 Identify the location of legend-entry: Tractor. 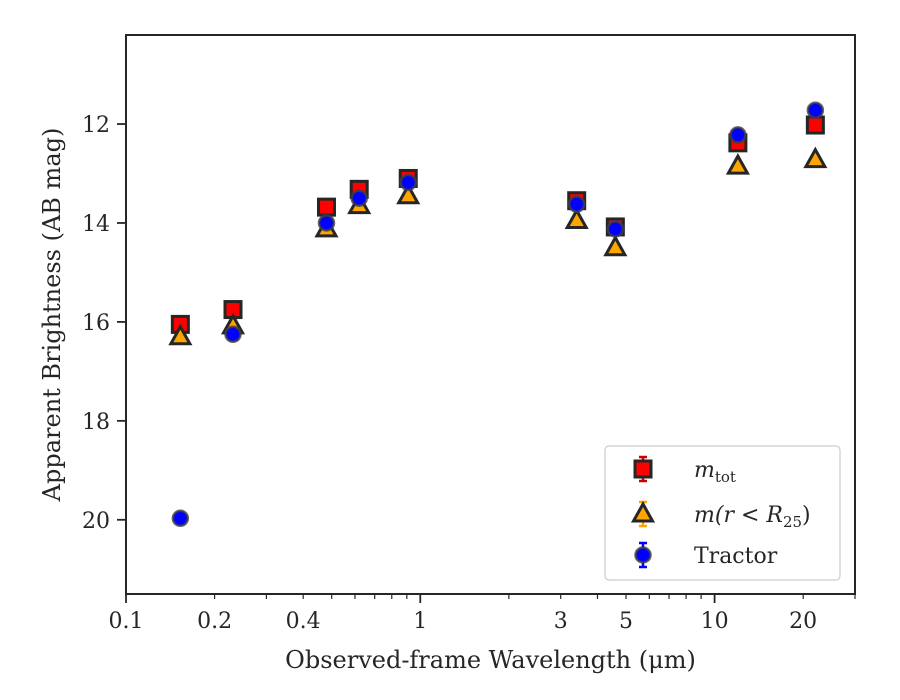
(706, 555).